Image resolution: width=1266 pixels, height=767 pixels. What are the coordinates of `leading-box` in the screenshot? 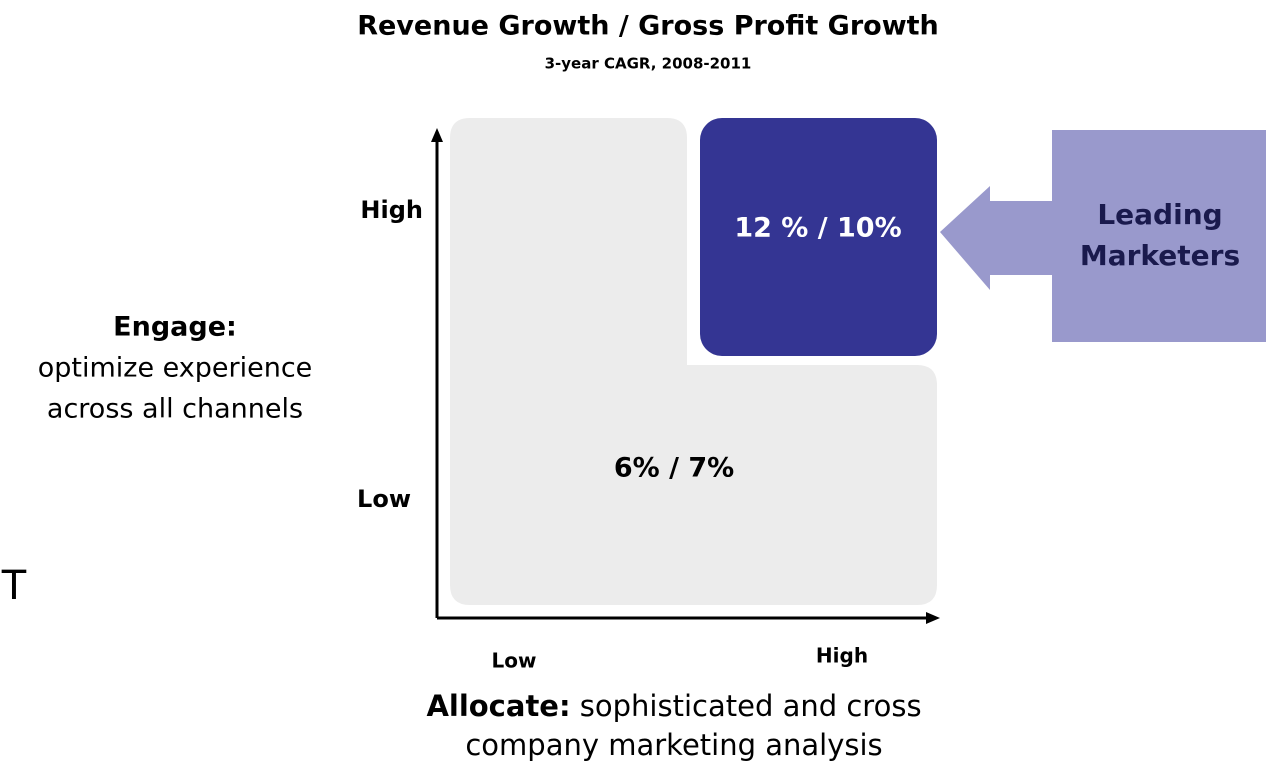 It's located at (818, 237).